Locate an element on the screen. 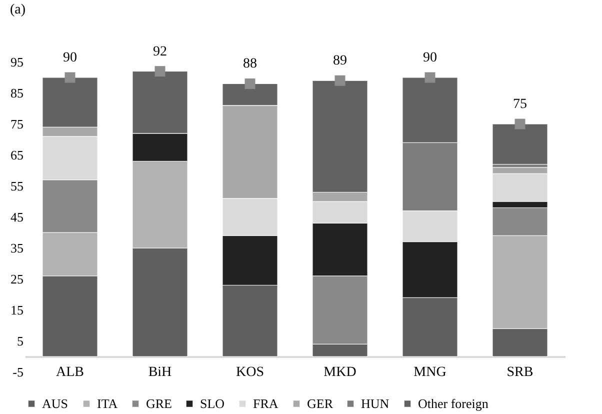 The image size is (602, 414). y-tick-label: 85 is located at coordinates (17, 93).